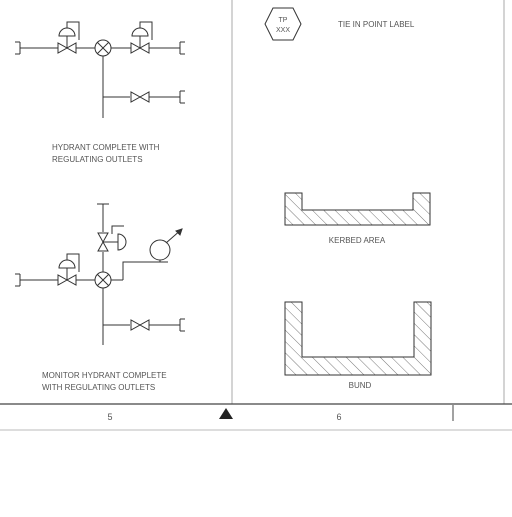 This screenshot has height=517, width=512. What do you see at coordinates (106, 147) in the screenshot?
I see `hydrant-caption-line-1: HYDRANT COMPLETE WITH` at bounding box center [106, 147].